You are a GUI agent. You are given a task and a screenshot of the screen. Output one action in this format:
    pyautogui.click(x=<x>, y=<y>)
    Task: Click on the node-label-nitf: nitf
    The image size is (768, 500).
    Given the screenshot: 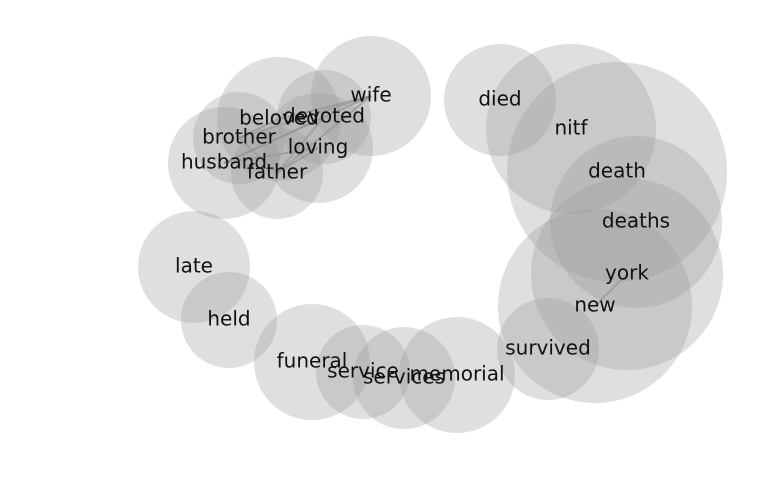 What is the action you would take?
    pyautogui.click(x=571, y=128)
    